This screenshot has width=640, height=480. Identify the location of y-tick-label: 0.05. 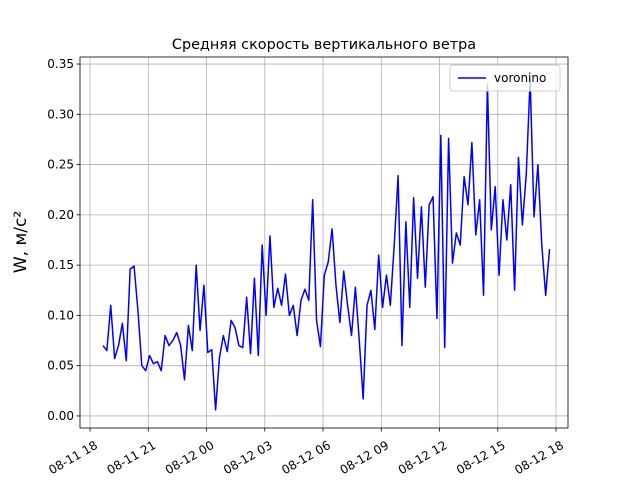
(60, 366).